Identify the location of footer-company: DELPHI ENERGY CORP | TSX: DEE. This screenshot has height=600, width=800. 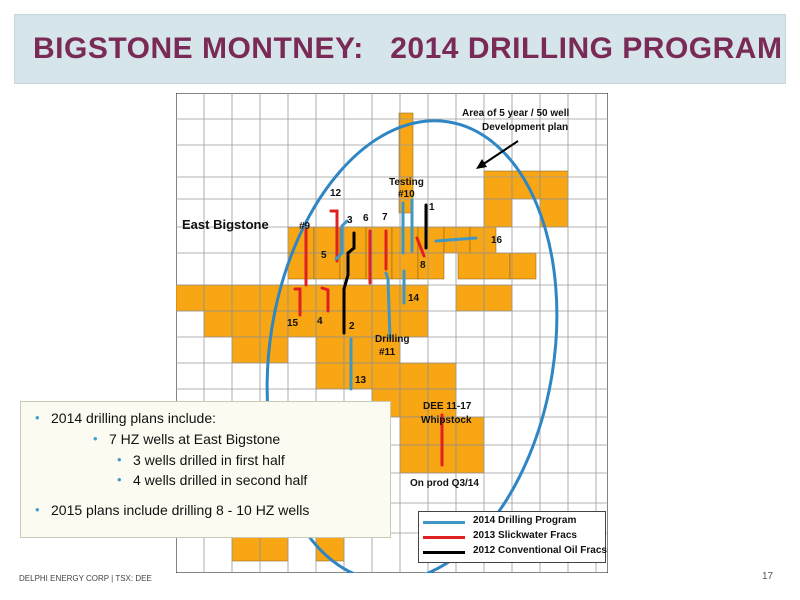
(85, 578).